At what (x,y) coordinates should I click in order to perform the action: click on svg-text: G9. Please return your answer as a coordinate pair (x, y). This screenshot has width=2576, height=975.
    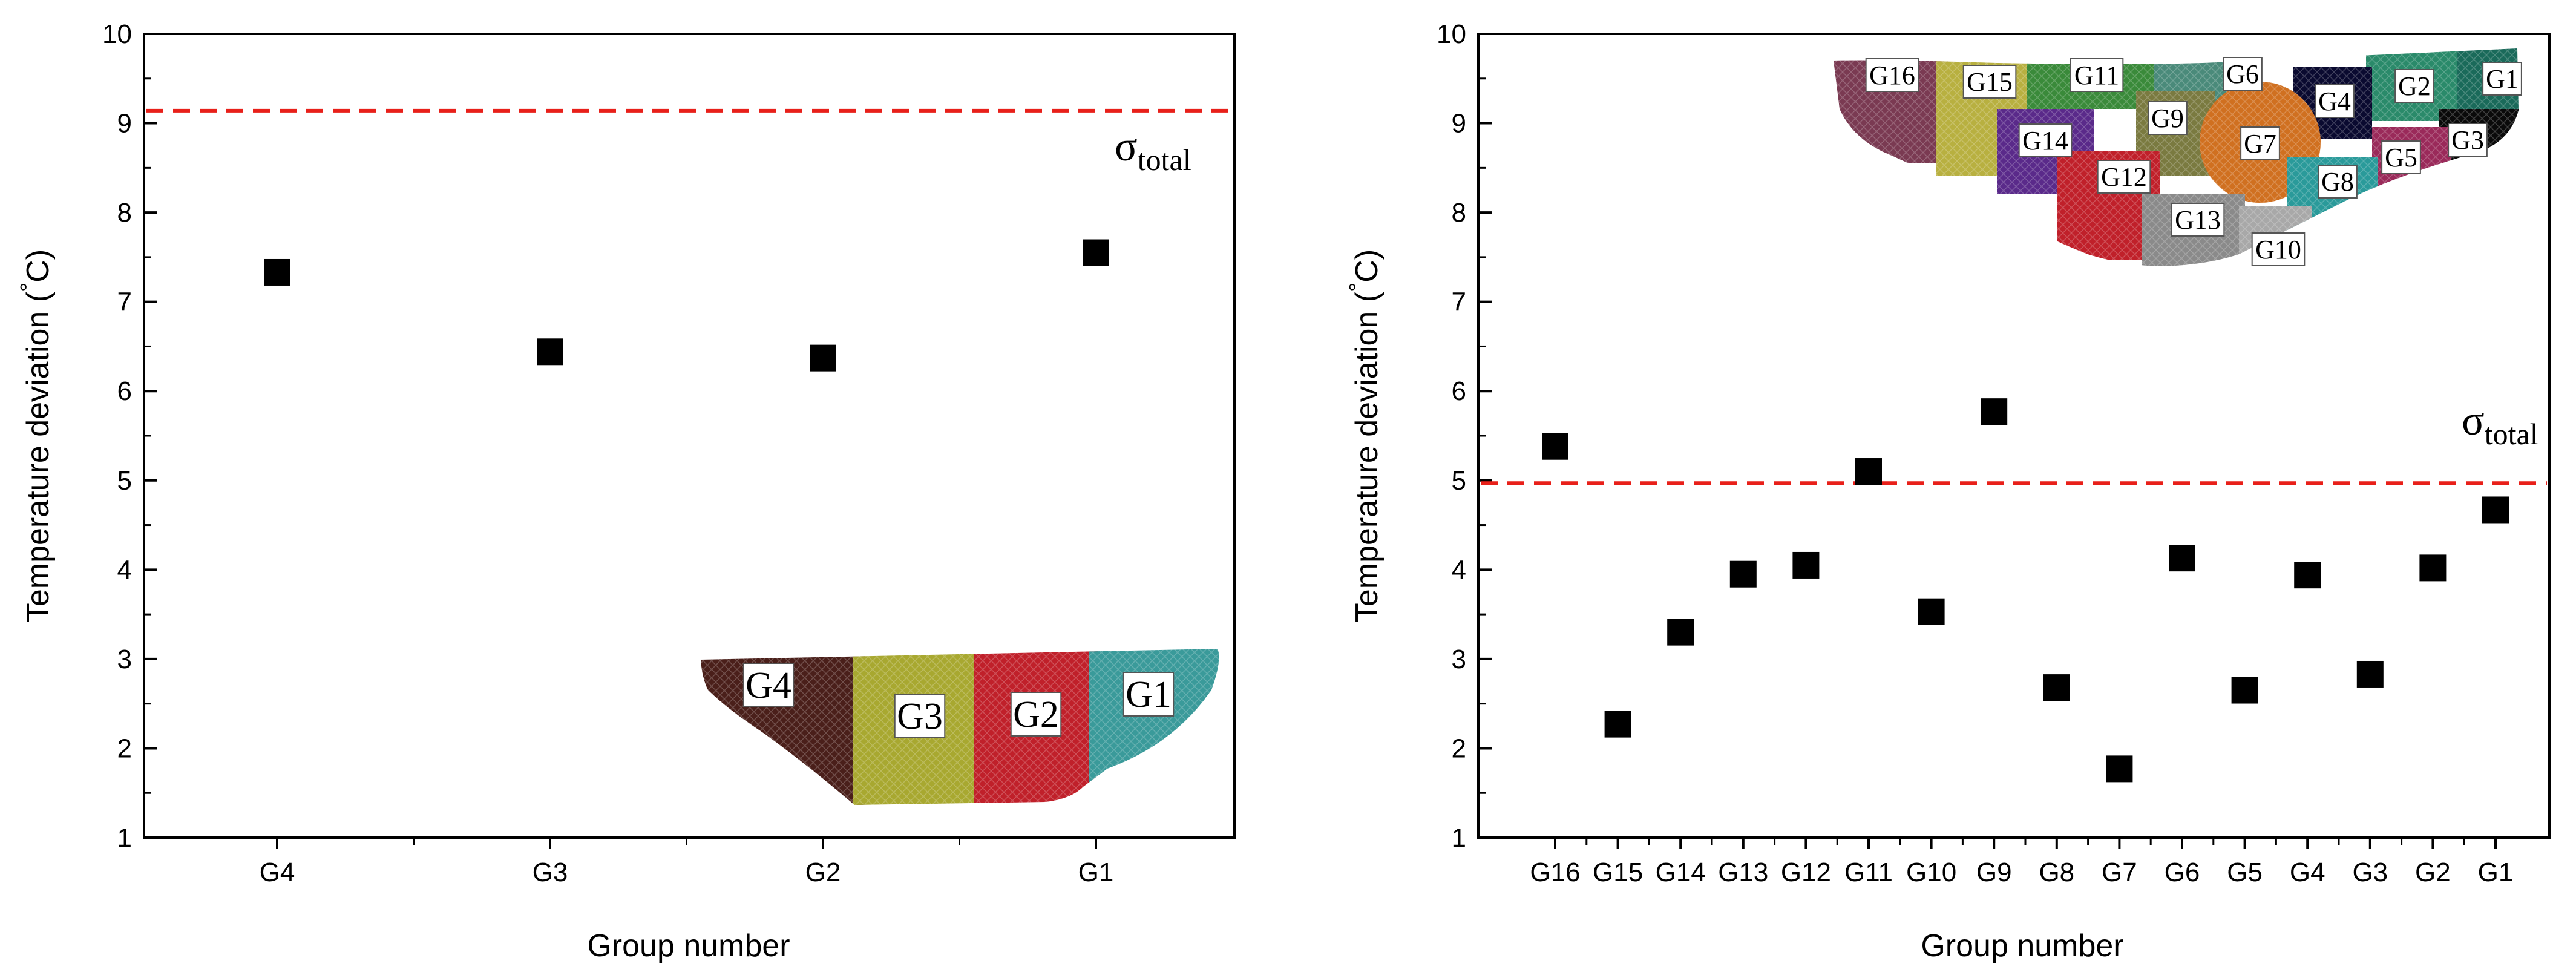
    Looking at the image, I should click on (2167, 118).